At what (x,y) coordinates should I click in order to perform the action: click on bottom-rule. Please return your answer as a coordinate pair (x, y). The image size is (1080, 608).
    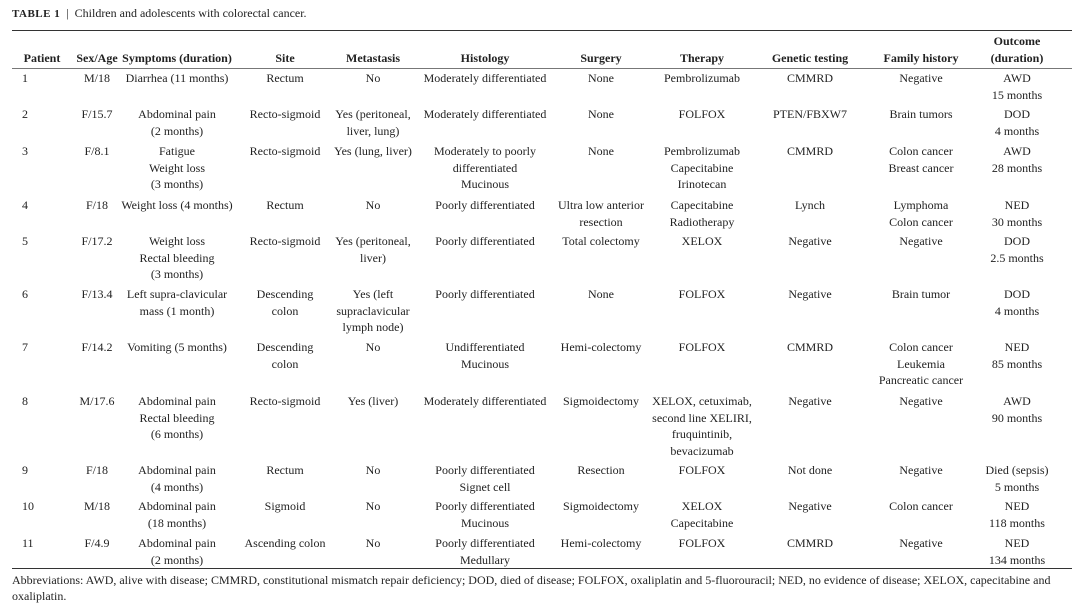
    Looking at the image, I should click on (542, 568).